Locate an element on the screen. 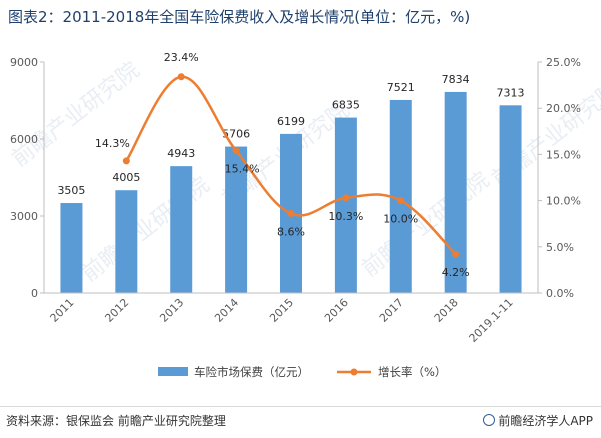  brand-label: 前瞻经济学人APP is located at coordinates (538, 420).